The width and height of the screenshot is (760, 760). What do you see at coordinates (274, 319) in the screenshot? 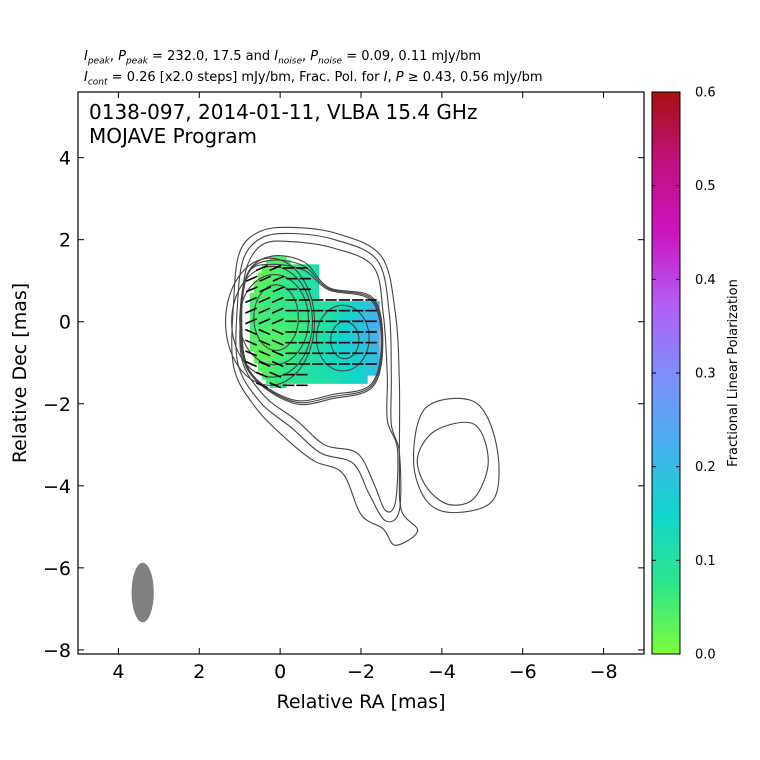
I see `contour-core` at bounding box center [274, 319].